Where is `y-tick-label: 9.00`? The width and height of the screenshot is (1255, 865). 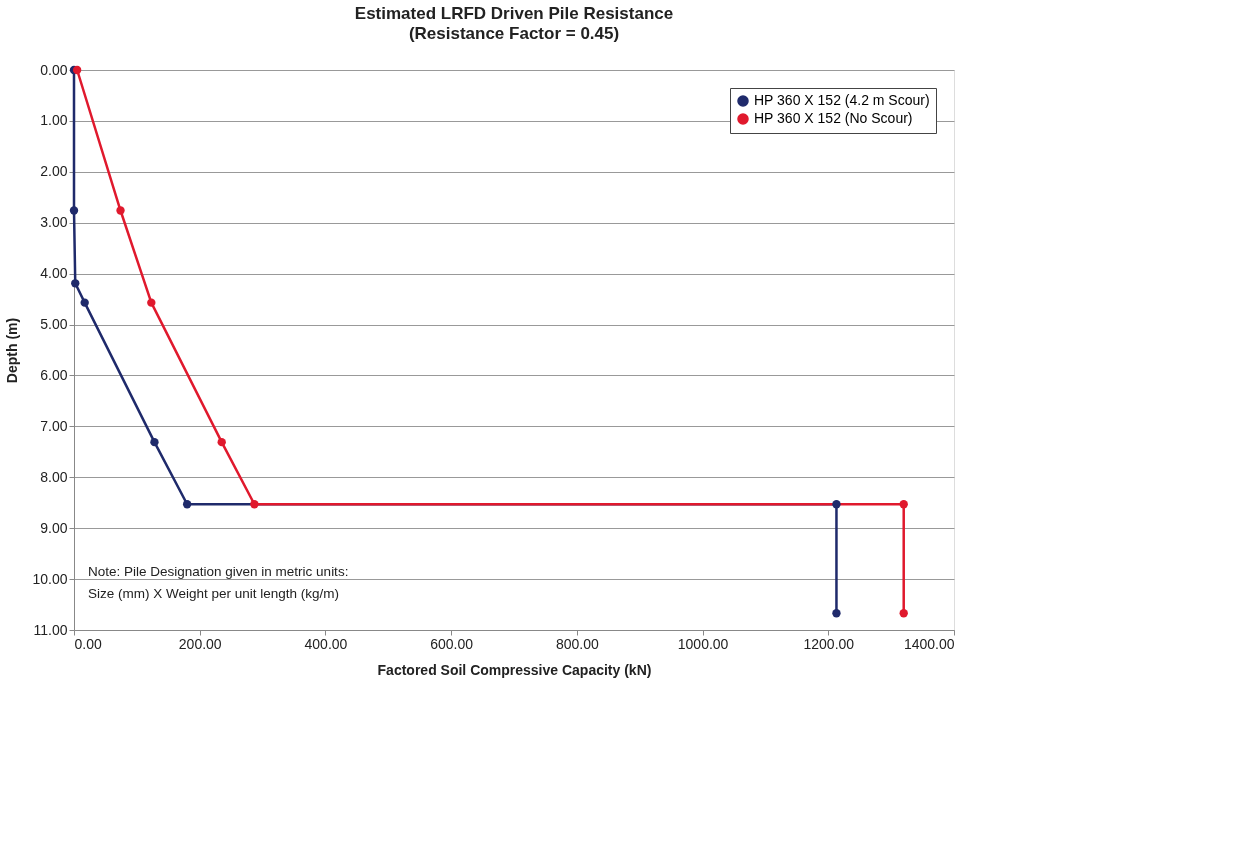
y-tick-label: 9.00 is located at coordinates (54, 527).